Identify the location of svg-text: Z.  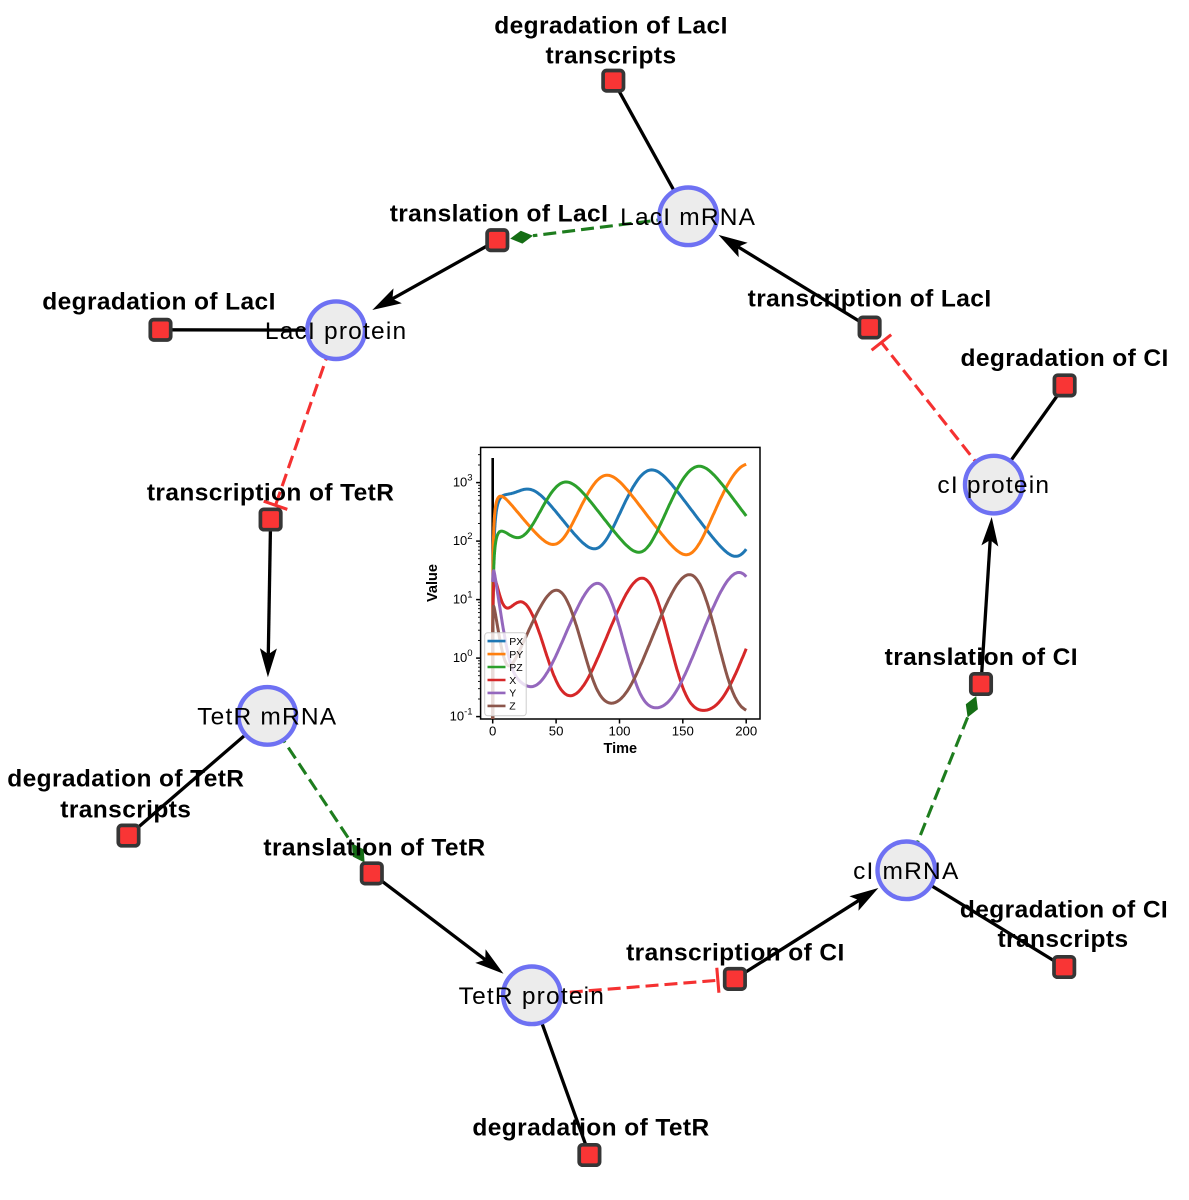
(512, 707).